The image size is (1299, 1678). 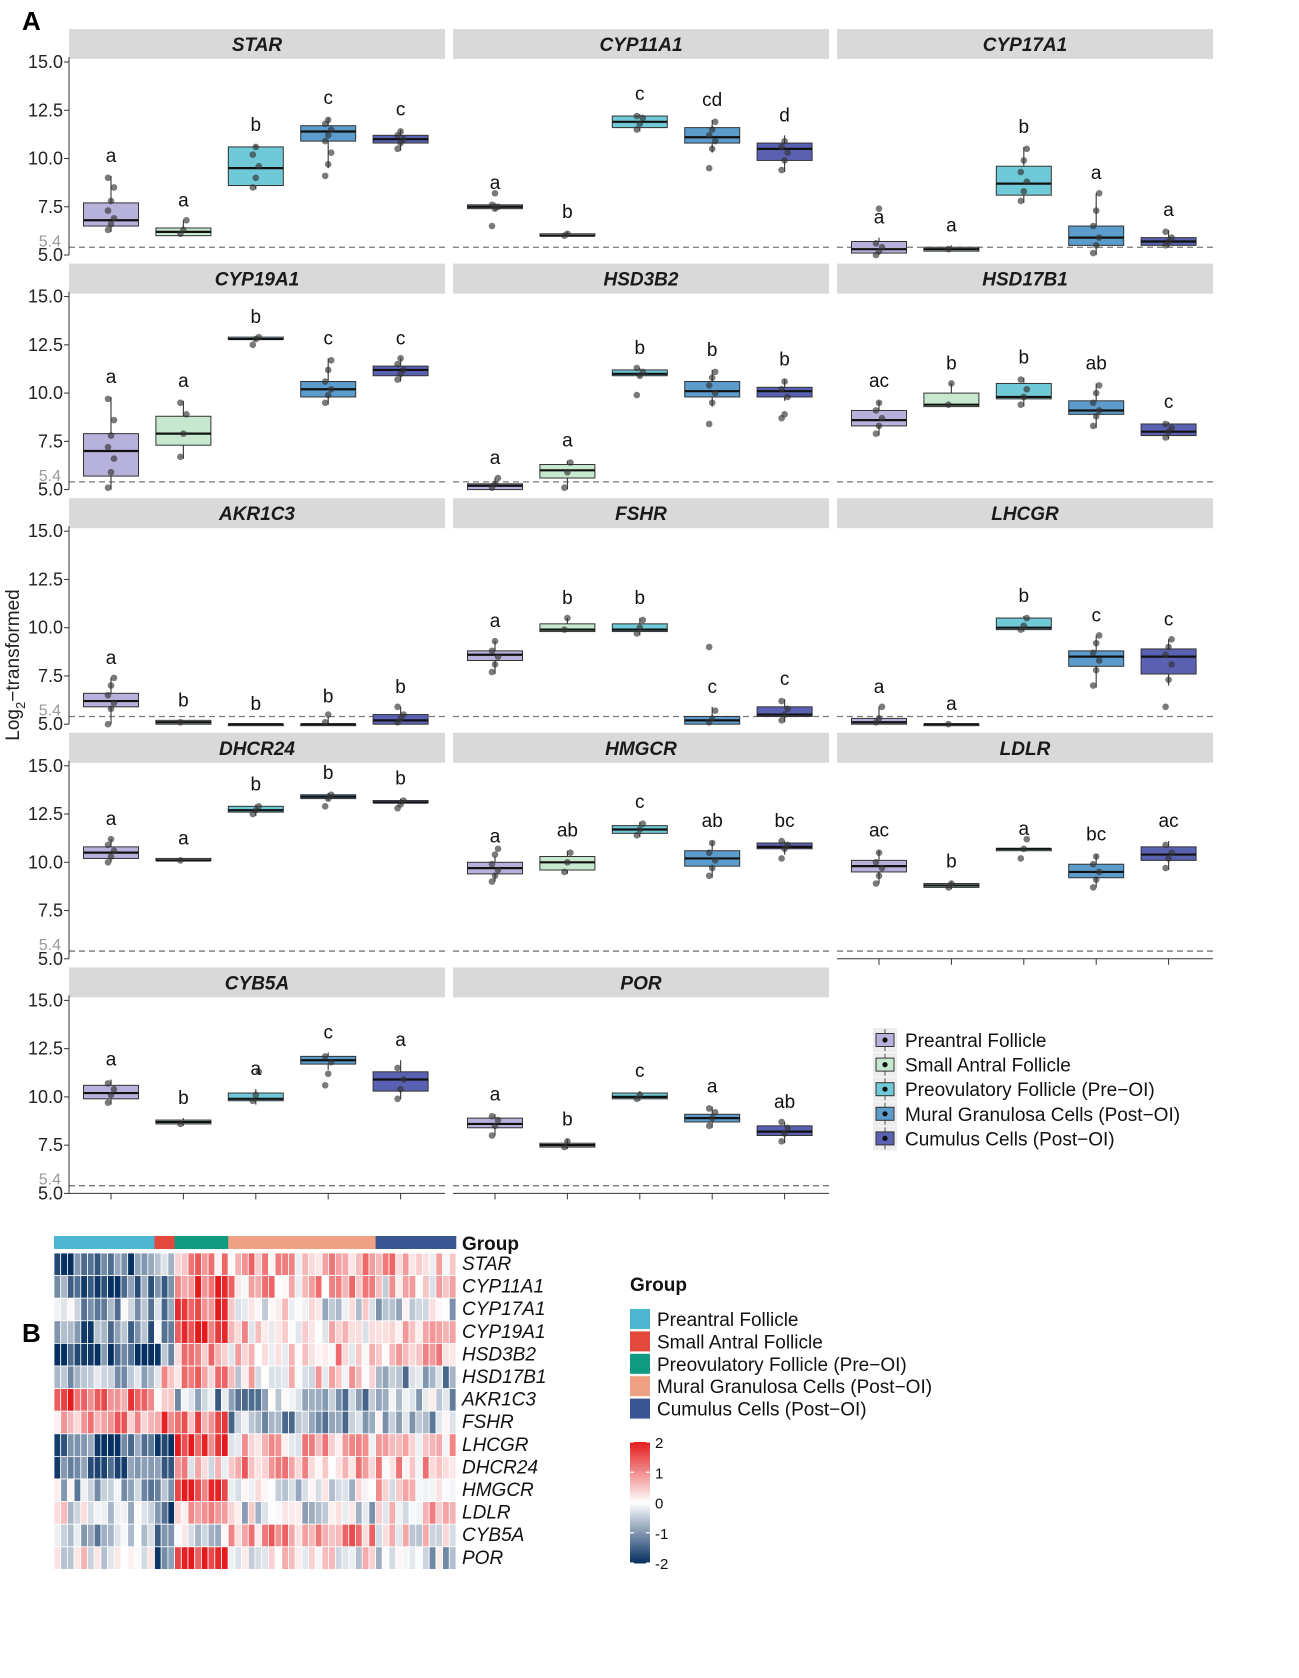 What do you see at coordinates (1010, 1139) in the screenshot?
I see `legend-label: Cumulus Cells (Post−OI)` at bounding box center [1010, 1139].